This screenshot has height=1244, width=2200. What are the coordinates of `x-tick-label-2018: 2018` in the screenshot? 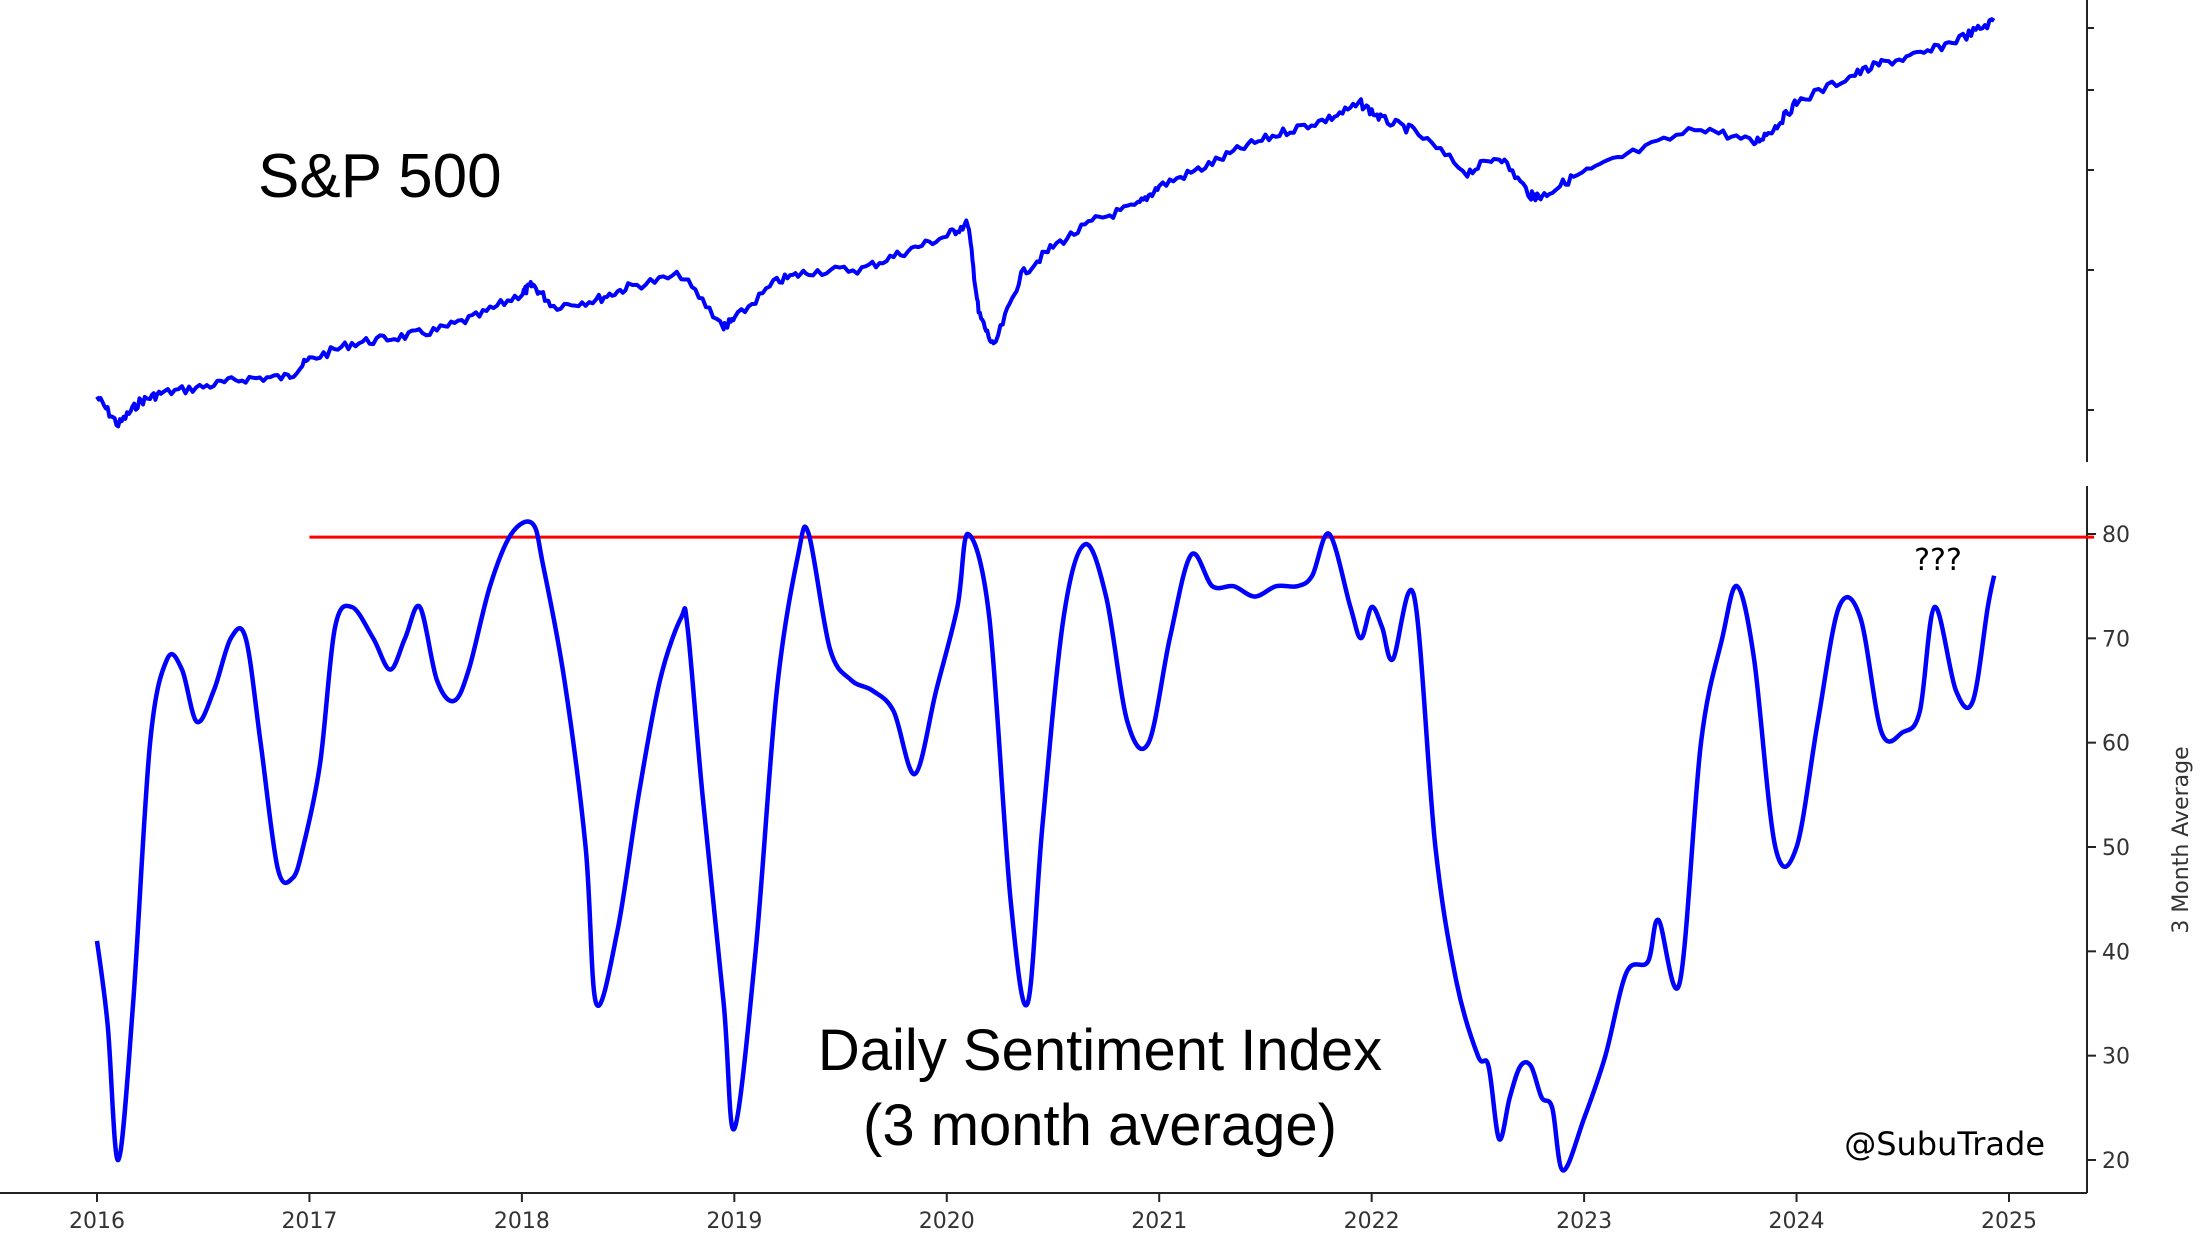 It's located at (522, 1221).